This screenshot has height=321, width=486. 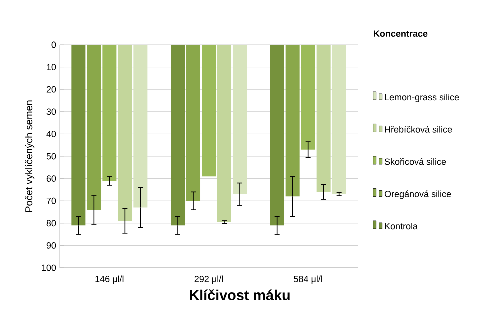 I want to click on y-tick-label: 10, so click(x=51, y=67).